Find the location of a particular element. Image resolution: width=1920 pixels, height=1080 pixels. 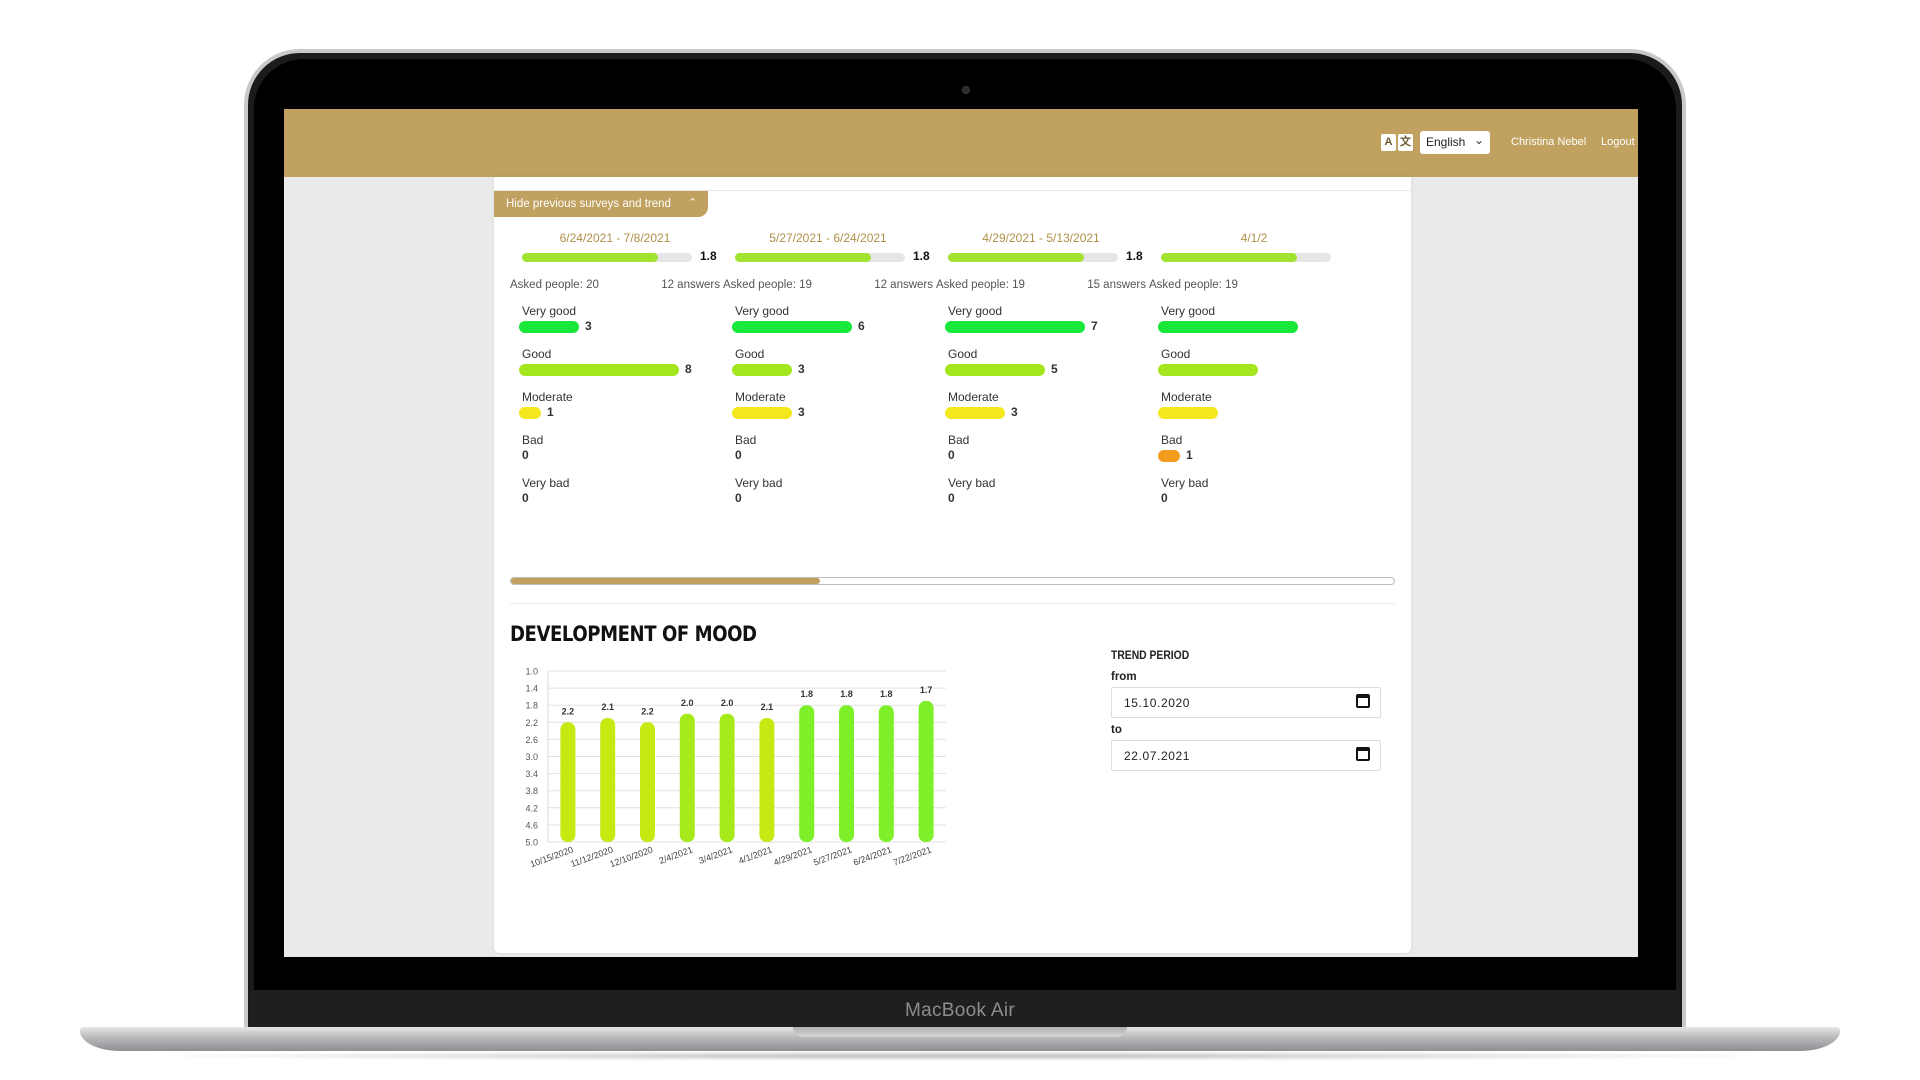

rating-label: Good is located at coordinates (1176, 354).